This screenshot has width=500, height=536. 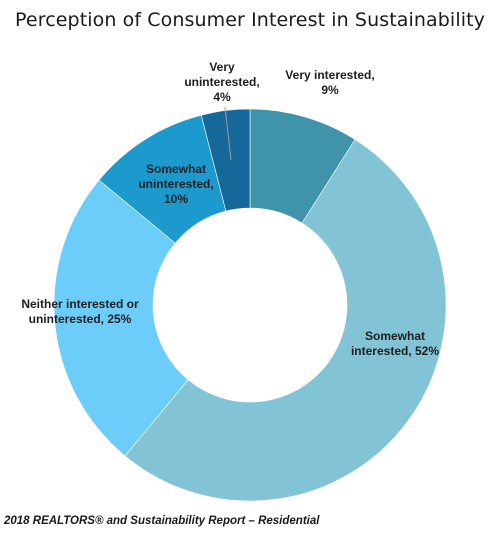 What do you see at coordinates (175, 184) in the screenshot?
I see `slice-label-4: Somewhat uninterested, 10%` at bounding box center [175, 184].